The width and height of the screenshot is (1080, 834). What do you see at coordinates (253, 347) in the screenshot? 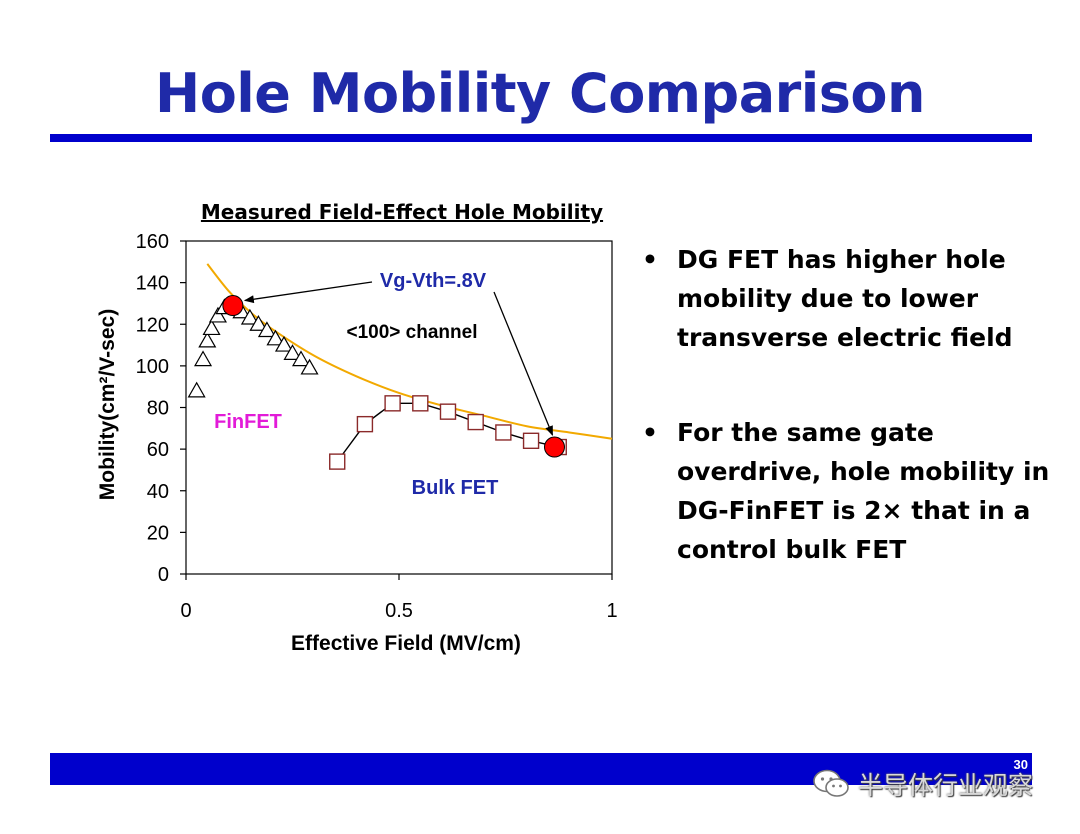
I see `finfet-series` at bounding box center [253, 347].